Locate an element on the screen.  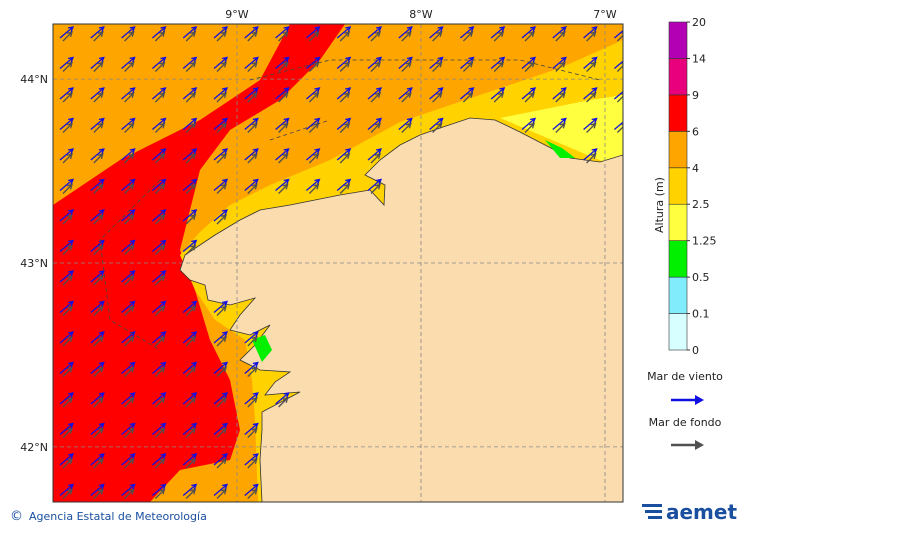
logo-text: aemet is located at coordinates (701, 512).